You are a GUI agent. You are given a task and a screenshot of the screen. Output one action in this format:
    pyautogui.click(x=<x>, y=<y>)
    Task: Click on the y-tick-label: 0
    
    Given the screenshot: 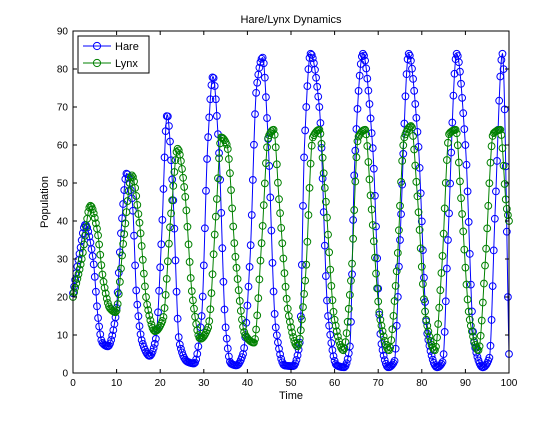 What is the action you would take?
    pyautogui.click(x=65, y=374)
    